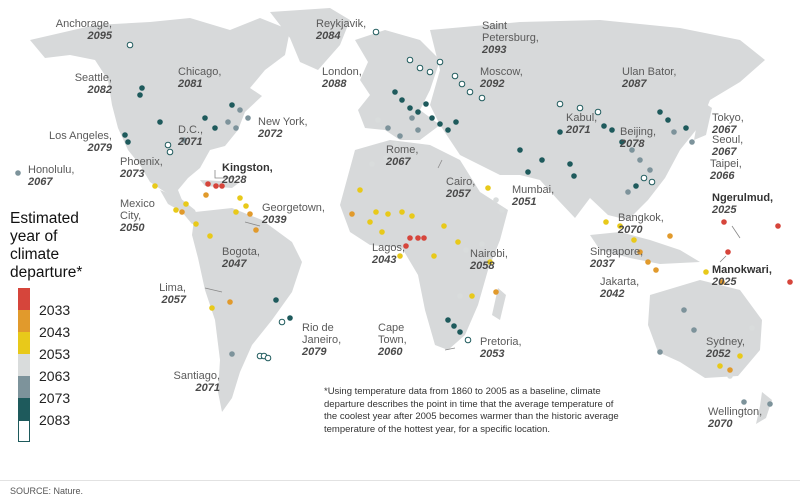 The height and width of the screenshot is (501, 800). I want to click on city-label: Sydney, 2052, so click(725, 348).